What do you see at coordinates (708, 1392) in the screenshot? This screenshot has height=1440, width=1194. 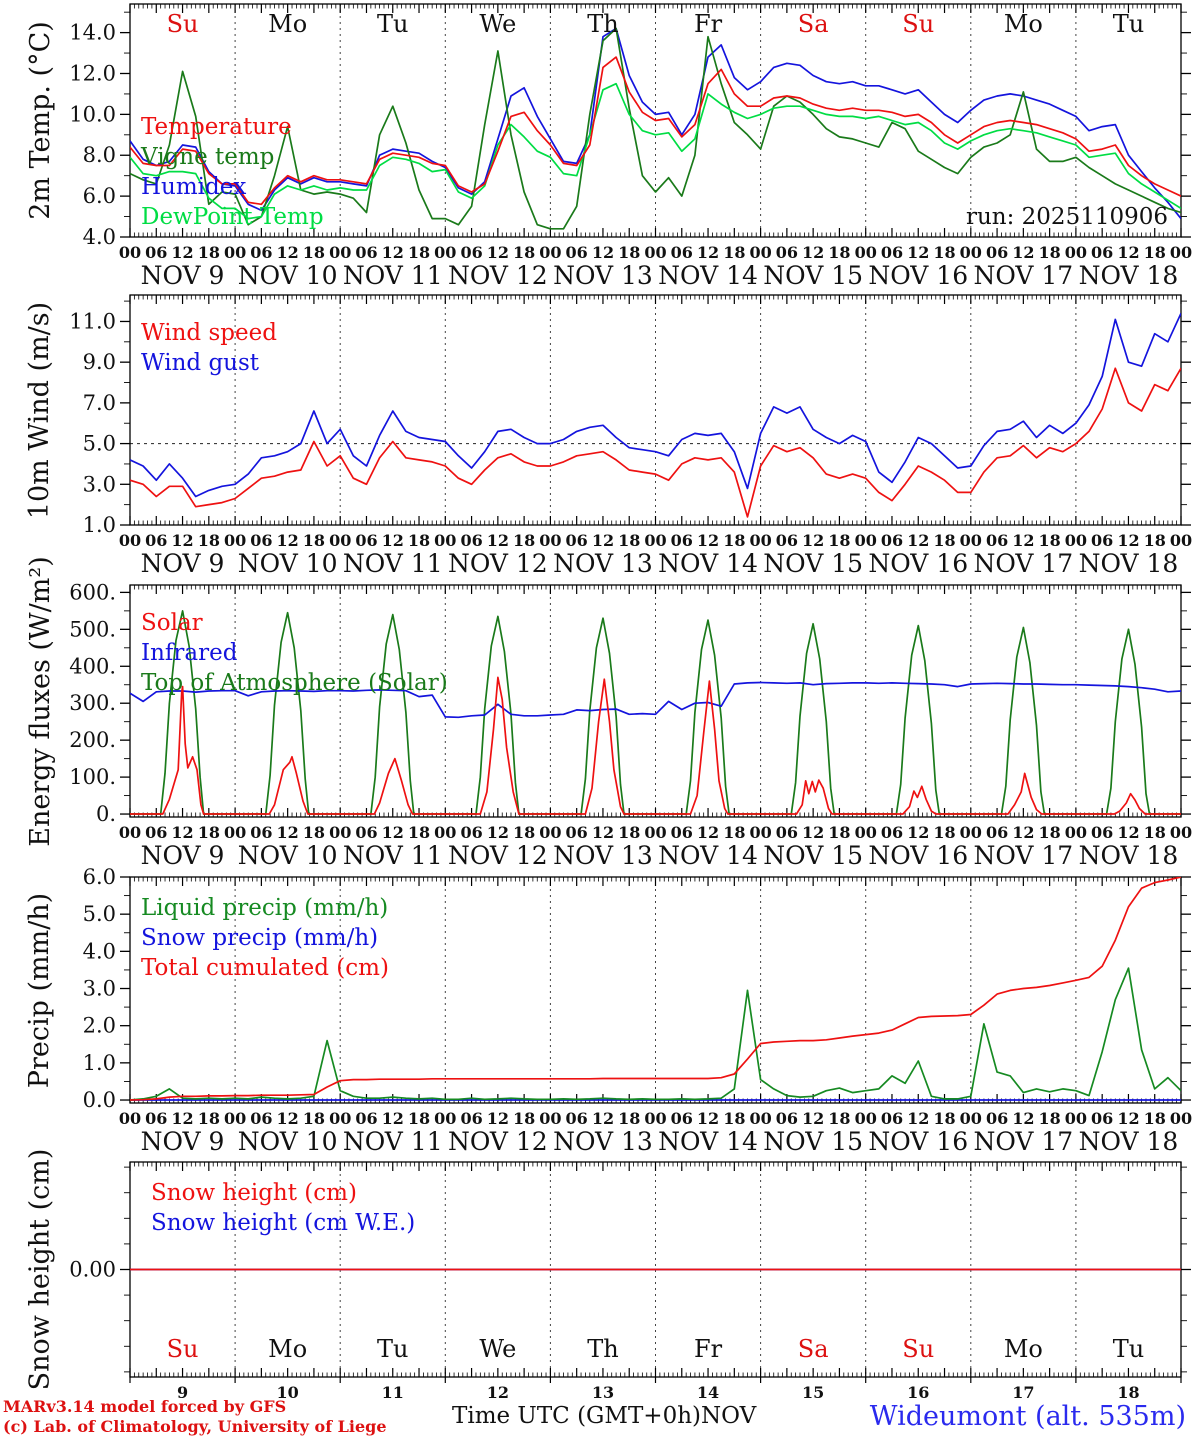 I see `day-number-label: 14` at bounding box center [708, 1392].